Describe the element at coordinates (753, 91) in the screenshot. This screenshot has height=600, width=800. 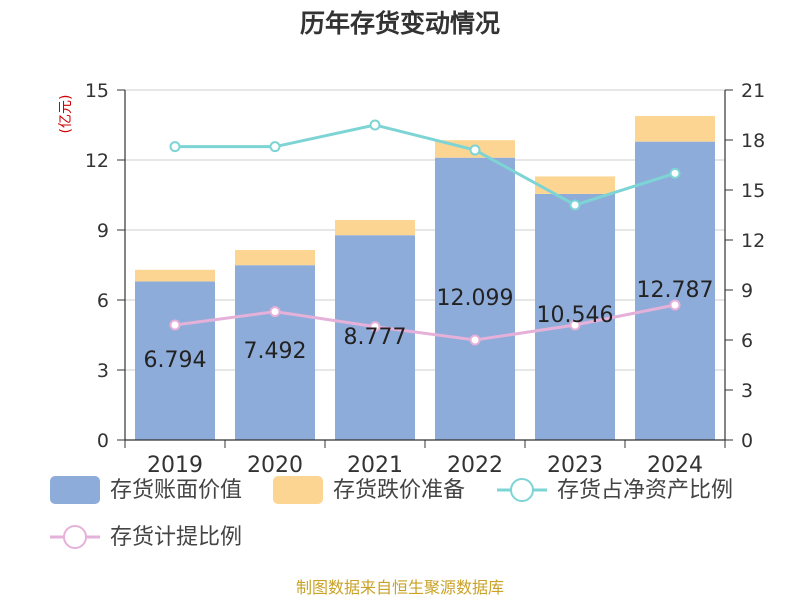
I see `right-tick-label: 21` at that location.